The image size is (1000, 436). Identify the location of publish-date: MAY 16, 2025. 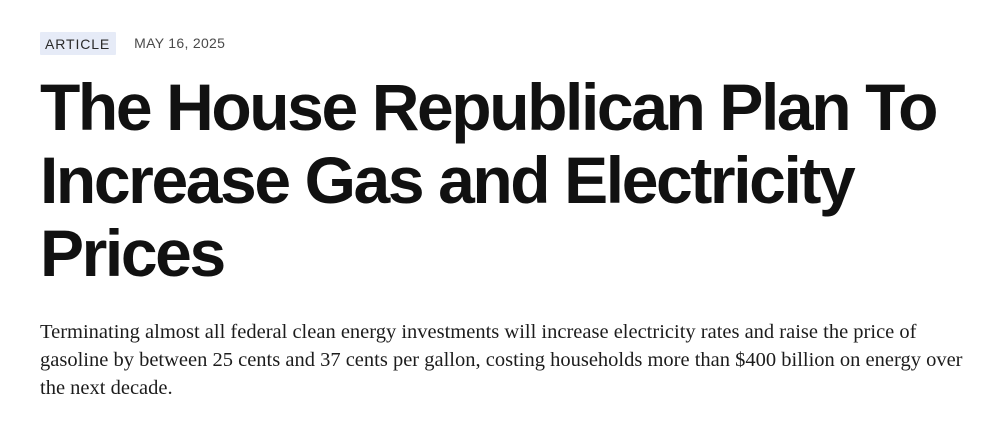
(180, 43).